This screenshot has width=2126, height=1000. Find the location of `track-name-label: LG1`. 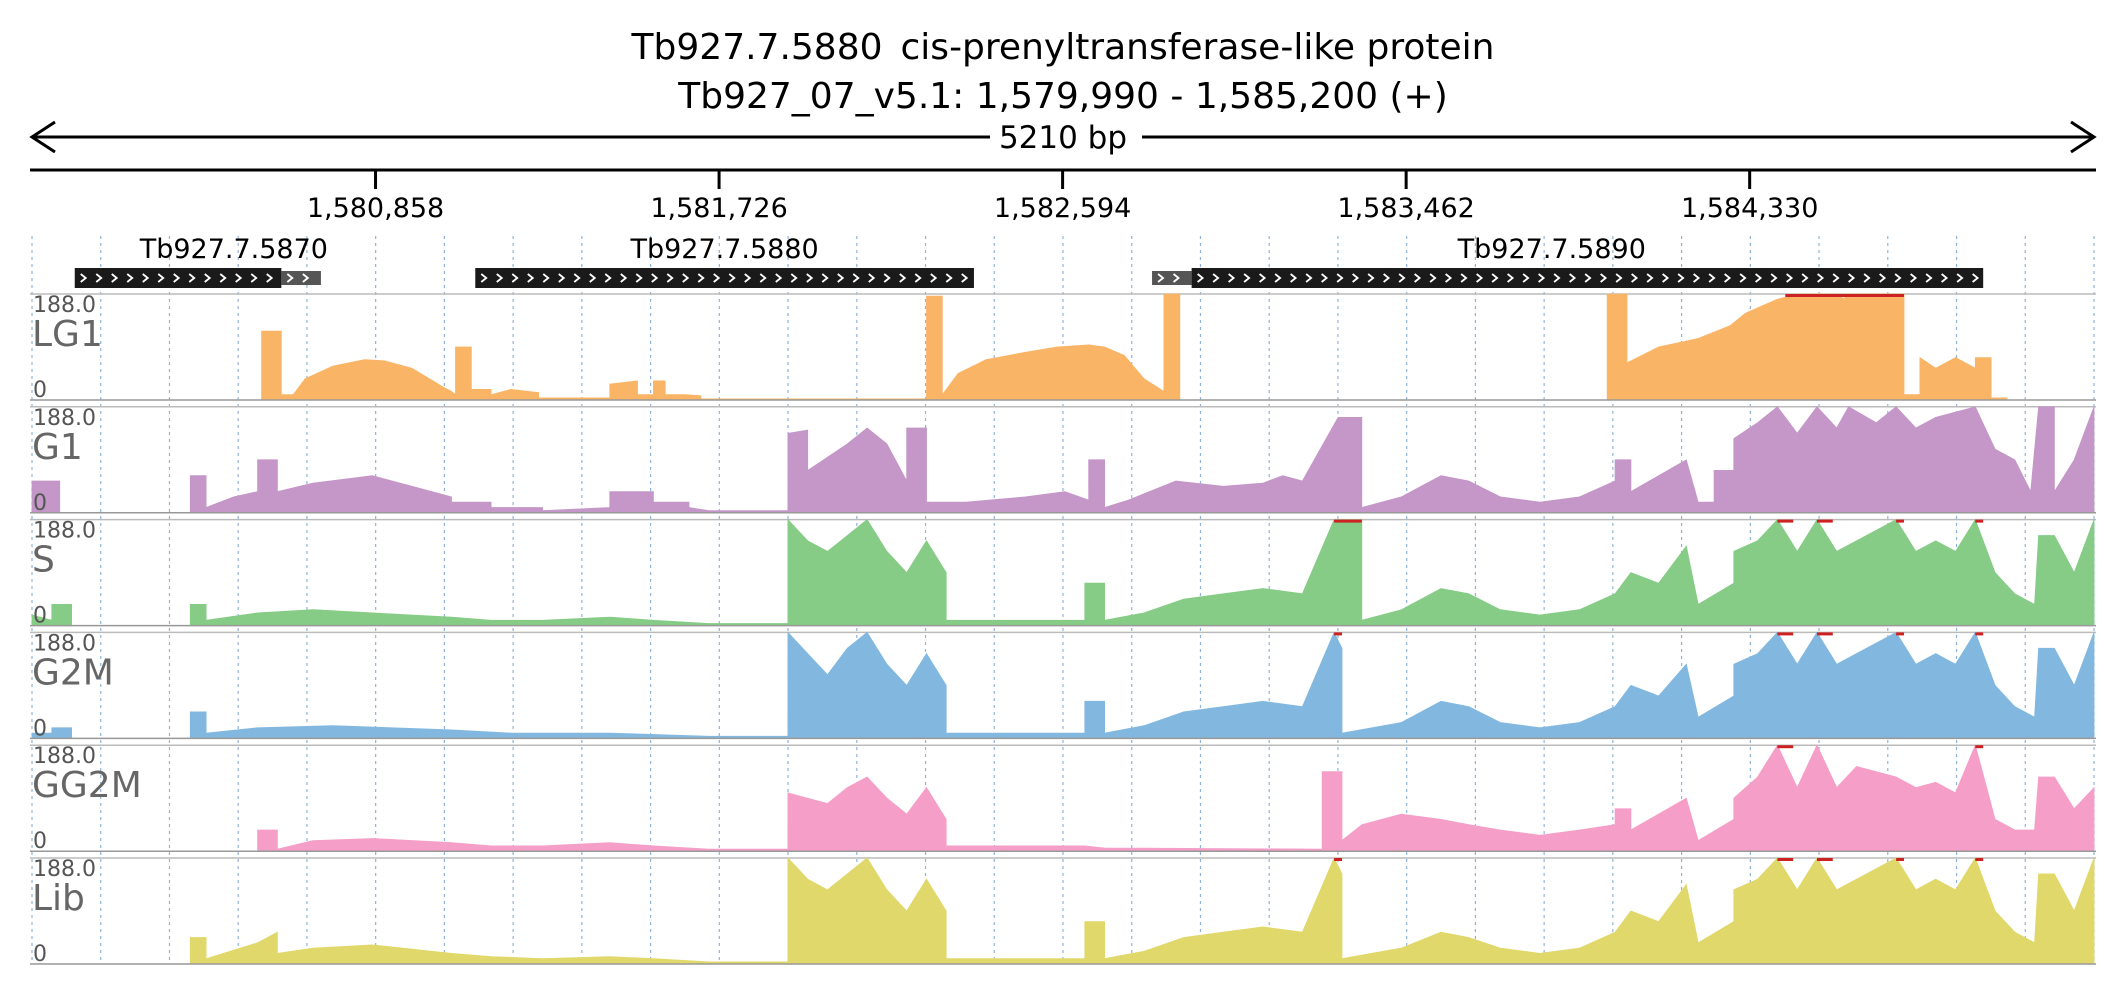

track-name-label: LG1 is located at coordinates (67, 334).